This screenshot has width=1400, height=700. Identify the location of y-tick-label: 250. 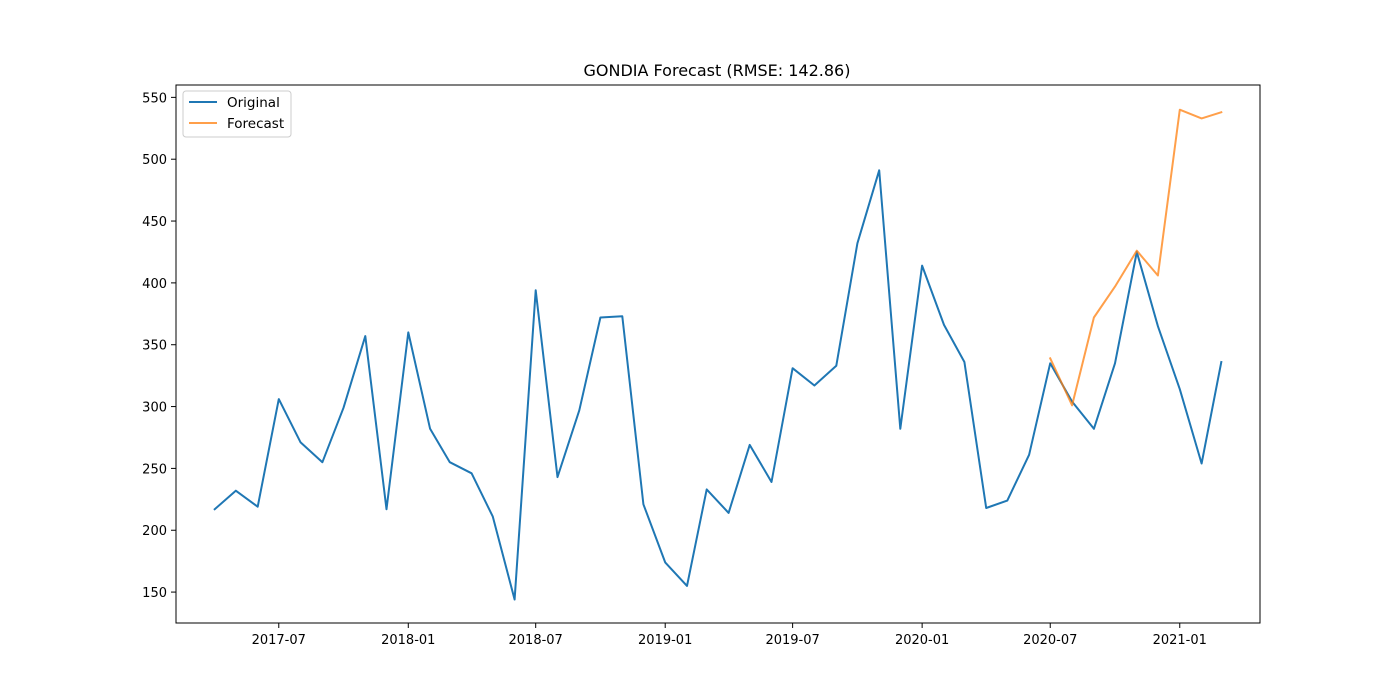
(154, 469).